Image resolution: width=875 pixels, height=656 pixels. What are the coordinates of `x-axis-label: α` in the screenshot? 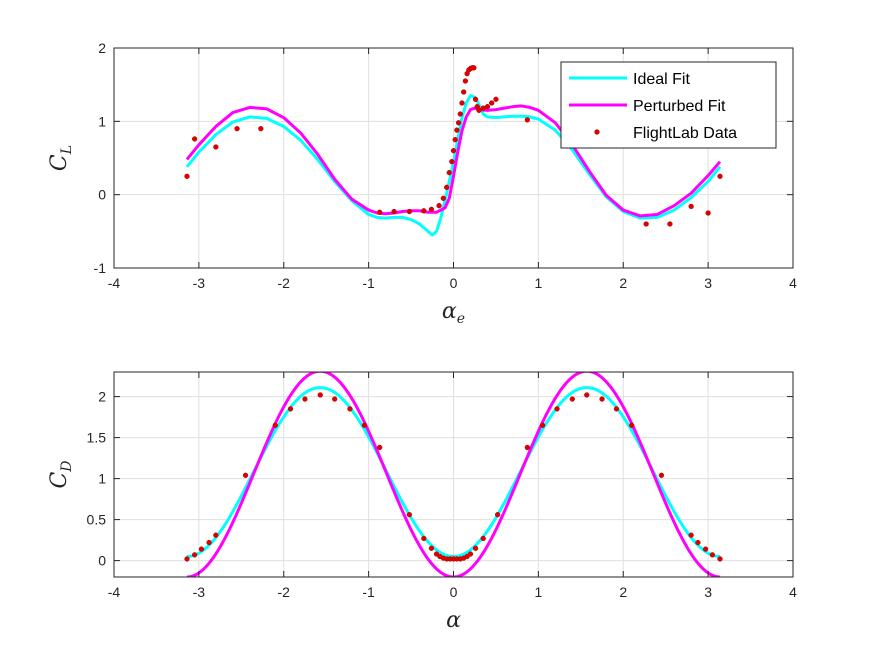 It's located at (453, 620).